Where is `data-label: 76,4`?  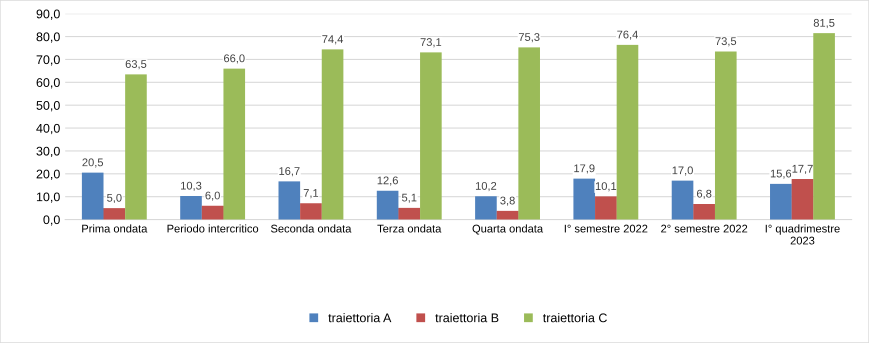
data-label: 76,4 is located at coordinates (627, 35).